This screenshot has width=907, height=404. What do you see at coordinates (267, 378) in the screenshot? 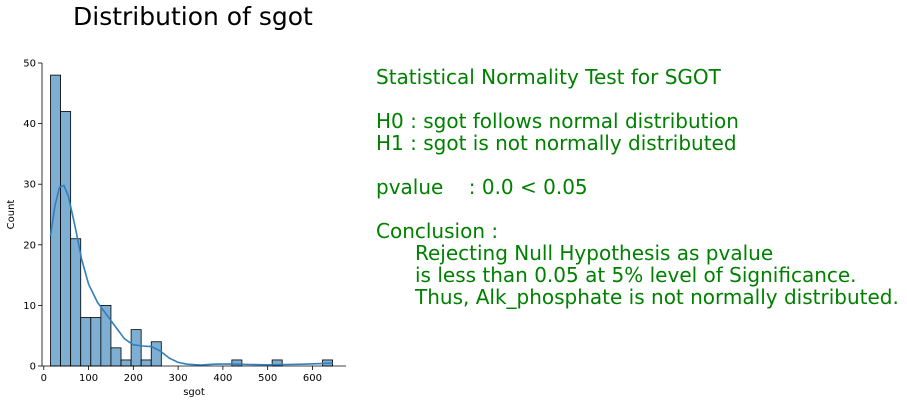
I see `x-tick-label: 500` at bounding box center [267, 378].